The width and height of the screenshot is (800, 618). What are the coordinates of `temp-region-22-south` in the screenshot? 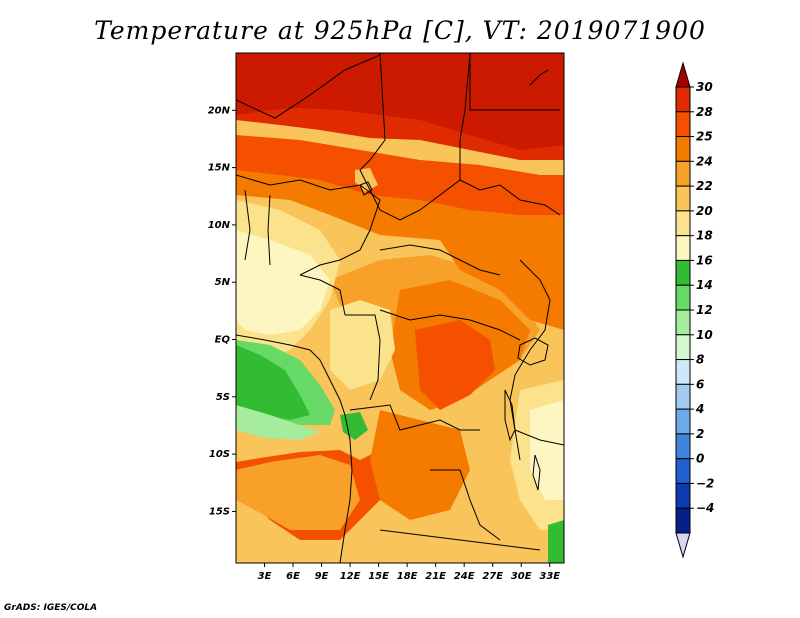 It's located at (298, 492).